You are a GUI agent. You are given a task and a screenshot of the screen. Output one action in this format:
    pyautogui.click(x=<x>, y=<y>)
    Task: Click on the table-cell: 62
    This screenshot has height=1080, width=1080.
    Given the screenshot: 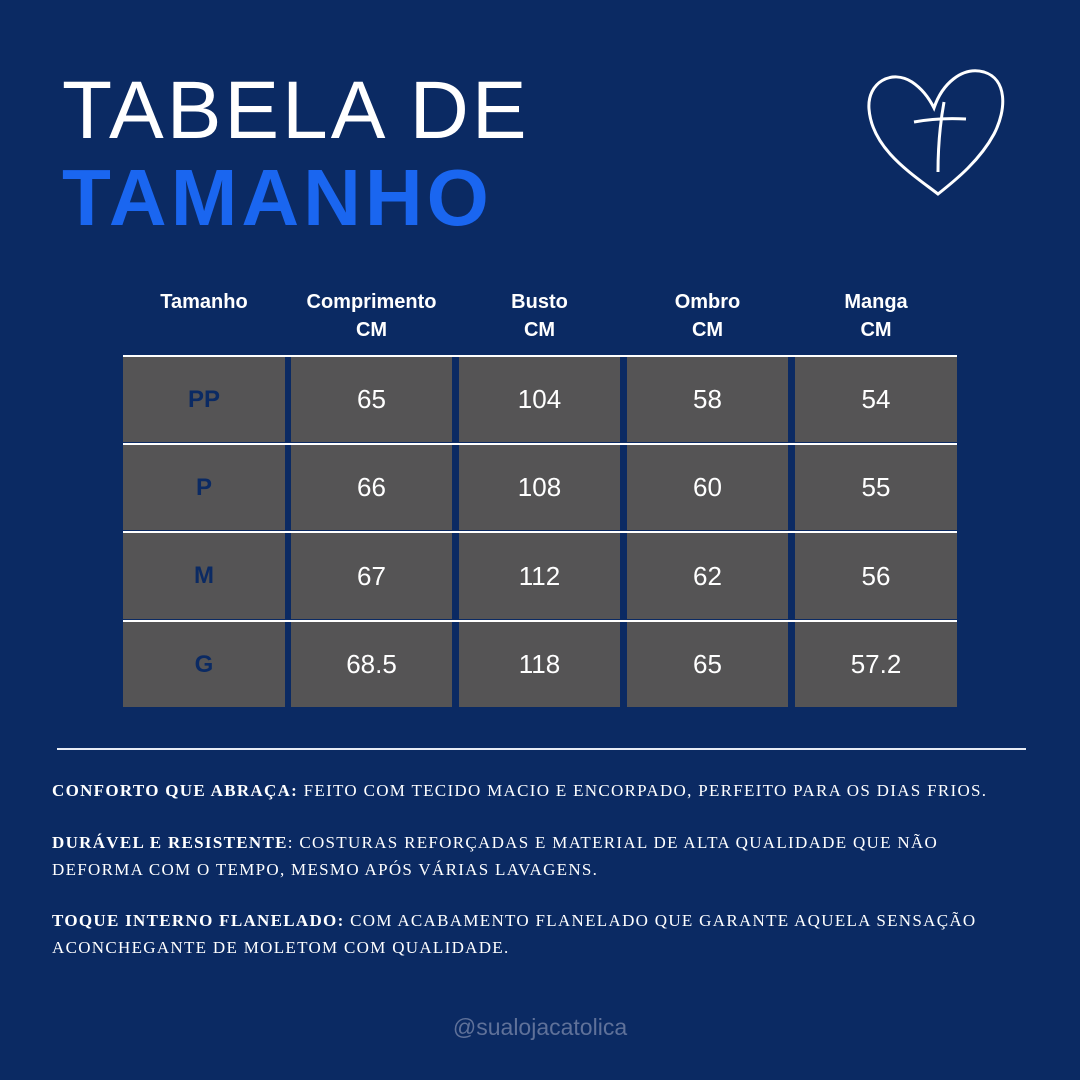 What is the action you would take?
    pyautogui.click(x=707, y=576)
    